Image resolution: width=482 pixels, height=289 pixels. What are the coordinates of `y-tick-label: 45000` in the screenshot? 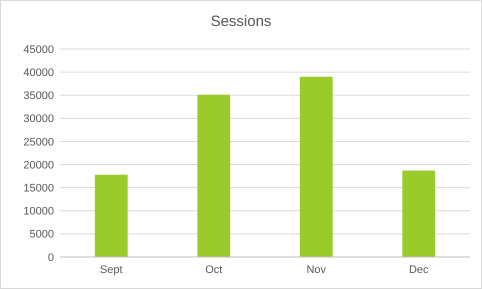 It's located at (38, 50).